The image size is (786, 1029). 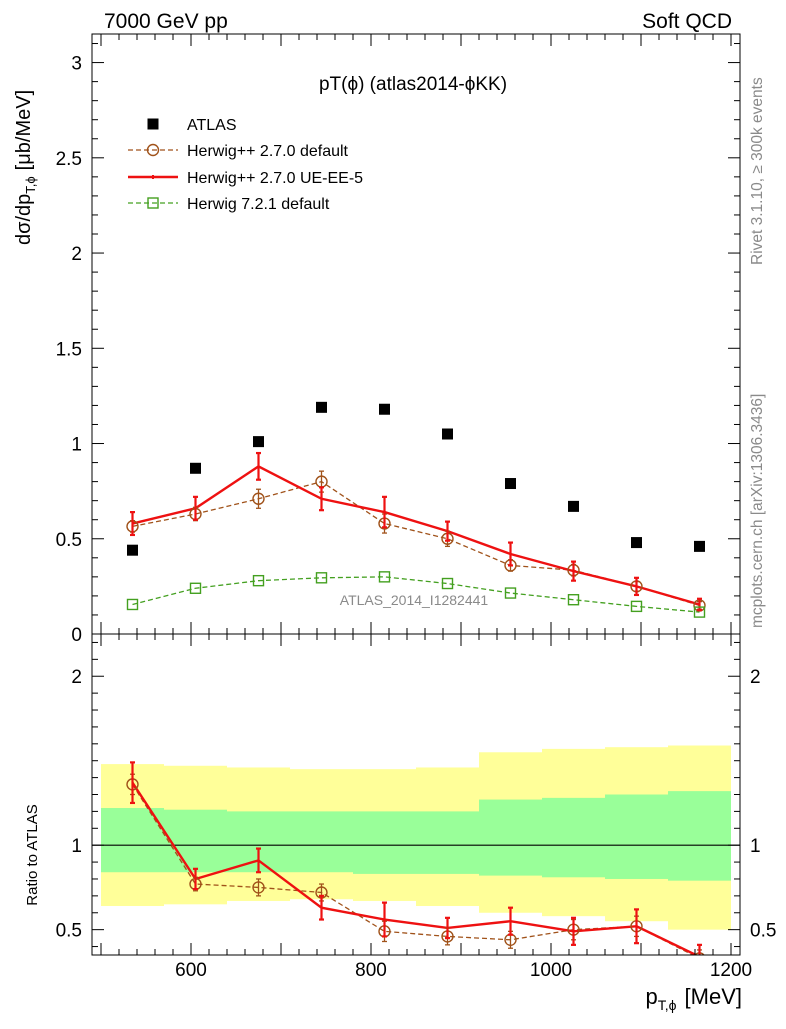 What do you see at coordinates (166, 21) in the screenshot?
I see `header-left: 7000 GeV pp` at bounding box center [166, 21].